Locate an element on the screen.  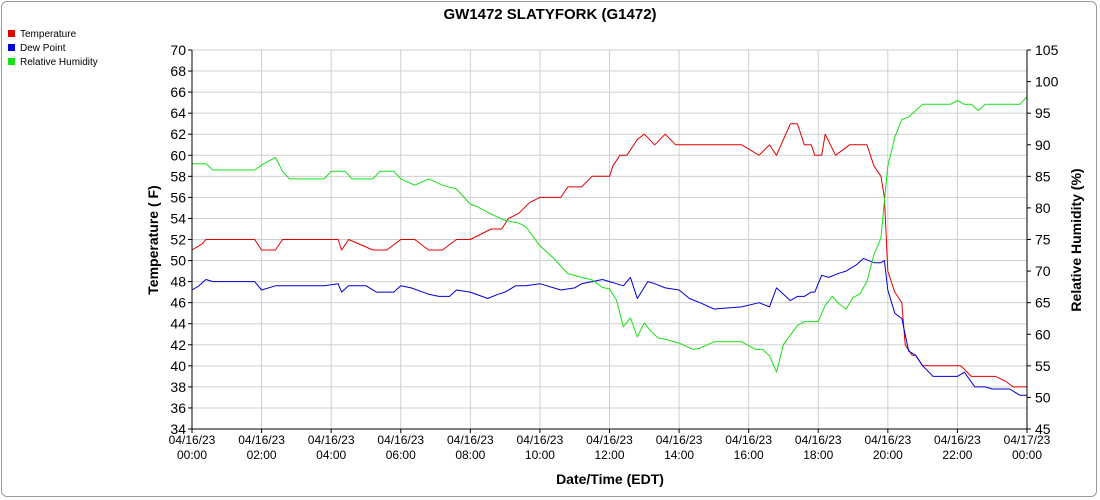
x-tick-label-time: 18:00 is located at coordinates (818, 455).